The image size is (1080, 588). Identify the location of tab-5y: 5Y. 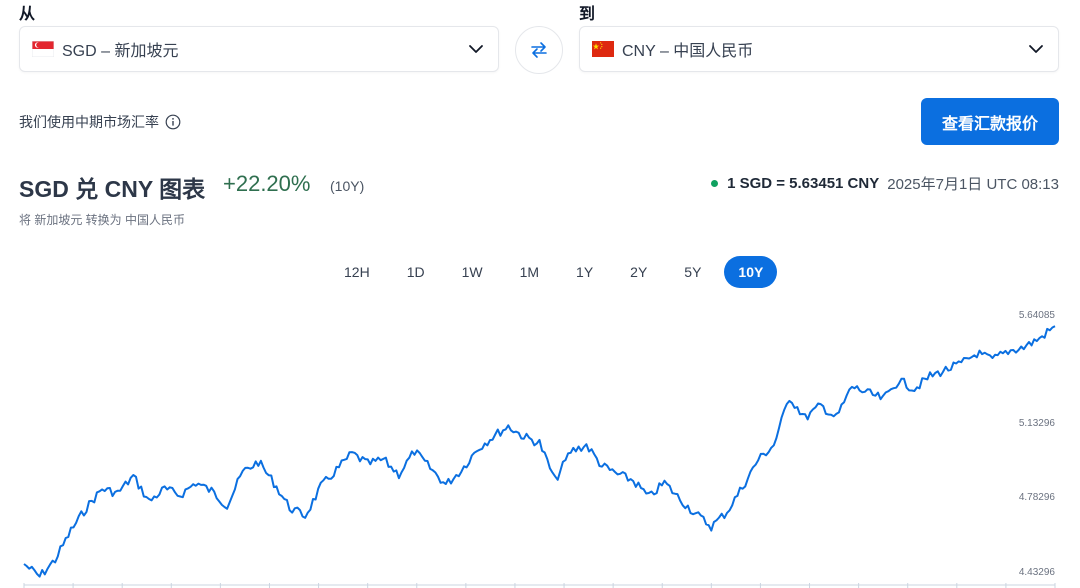
(693, 272).